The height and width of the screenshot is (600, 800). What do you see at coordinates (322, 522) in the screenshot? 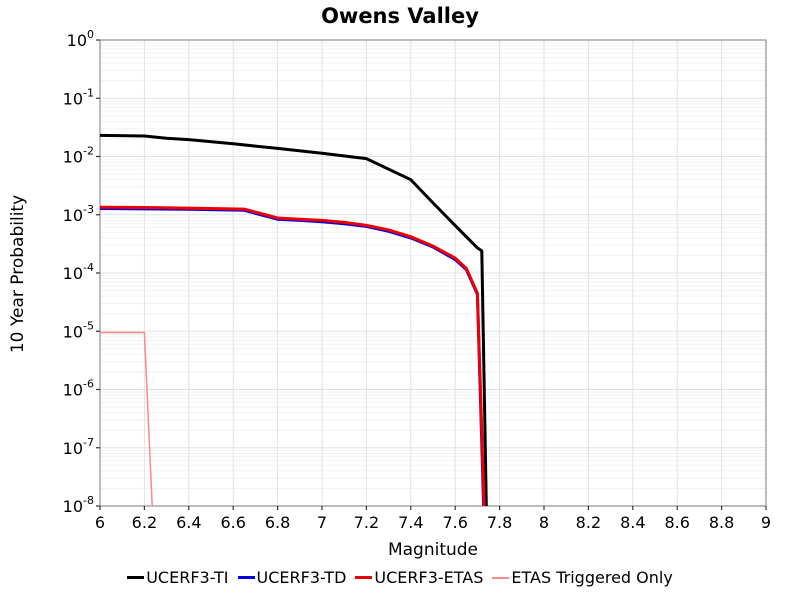
I see `x-tick-label: 7` at bounding box center [322, 522].